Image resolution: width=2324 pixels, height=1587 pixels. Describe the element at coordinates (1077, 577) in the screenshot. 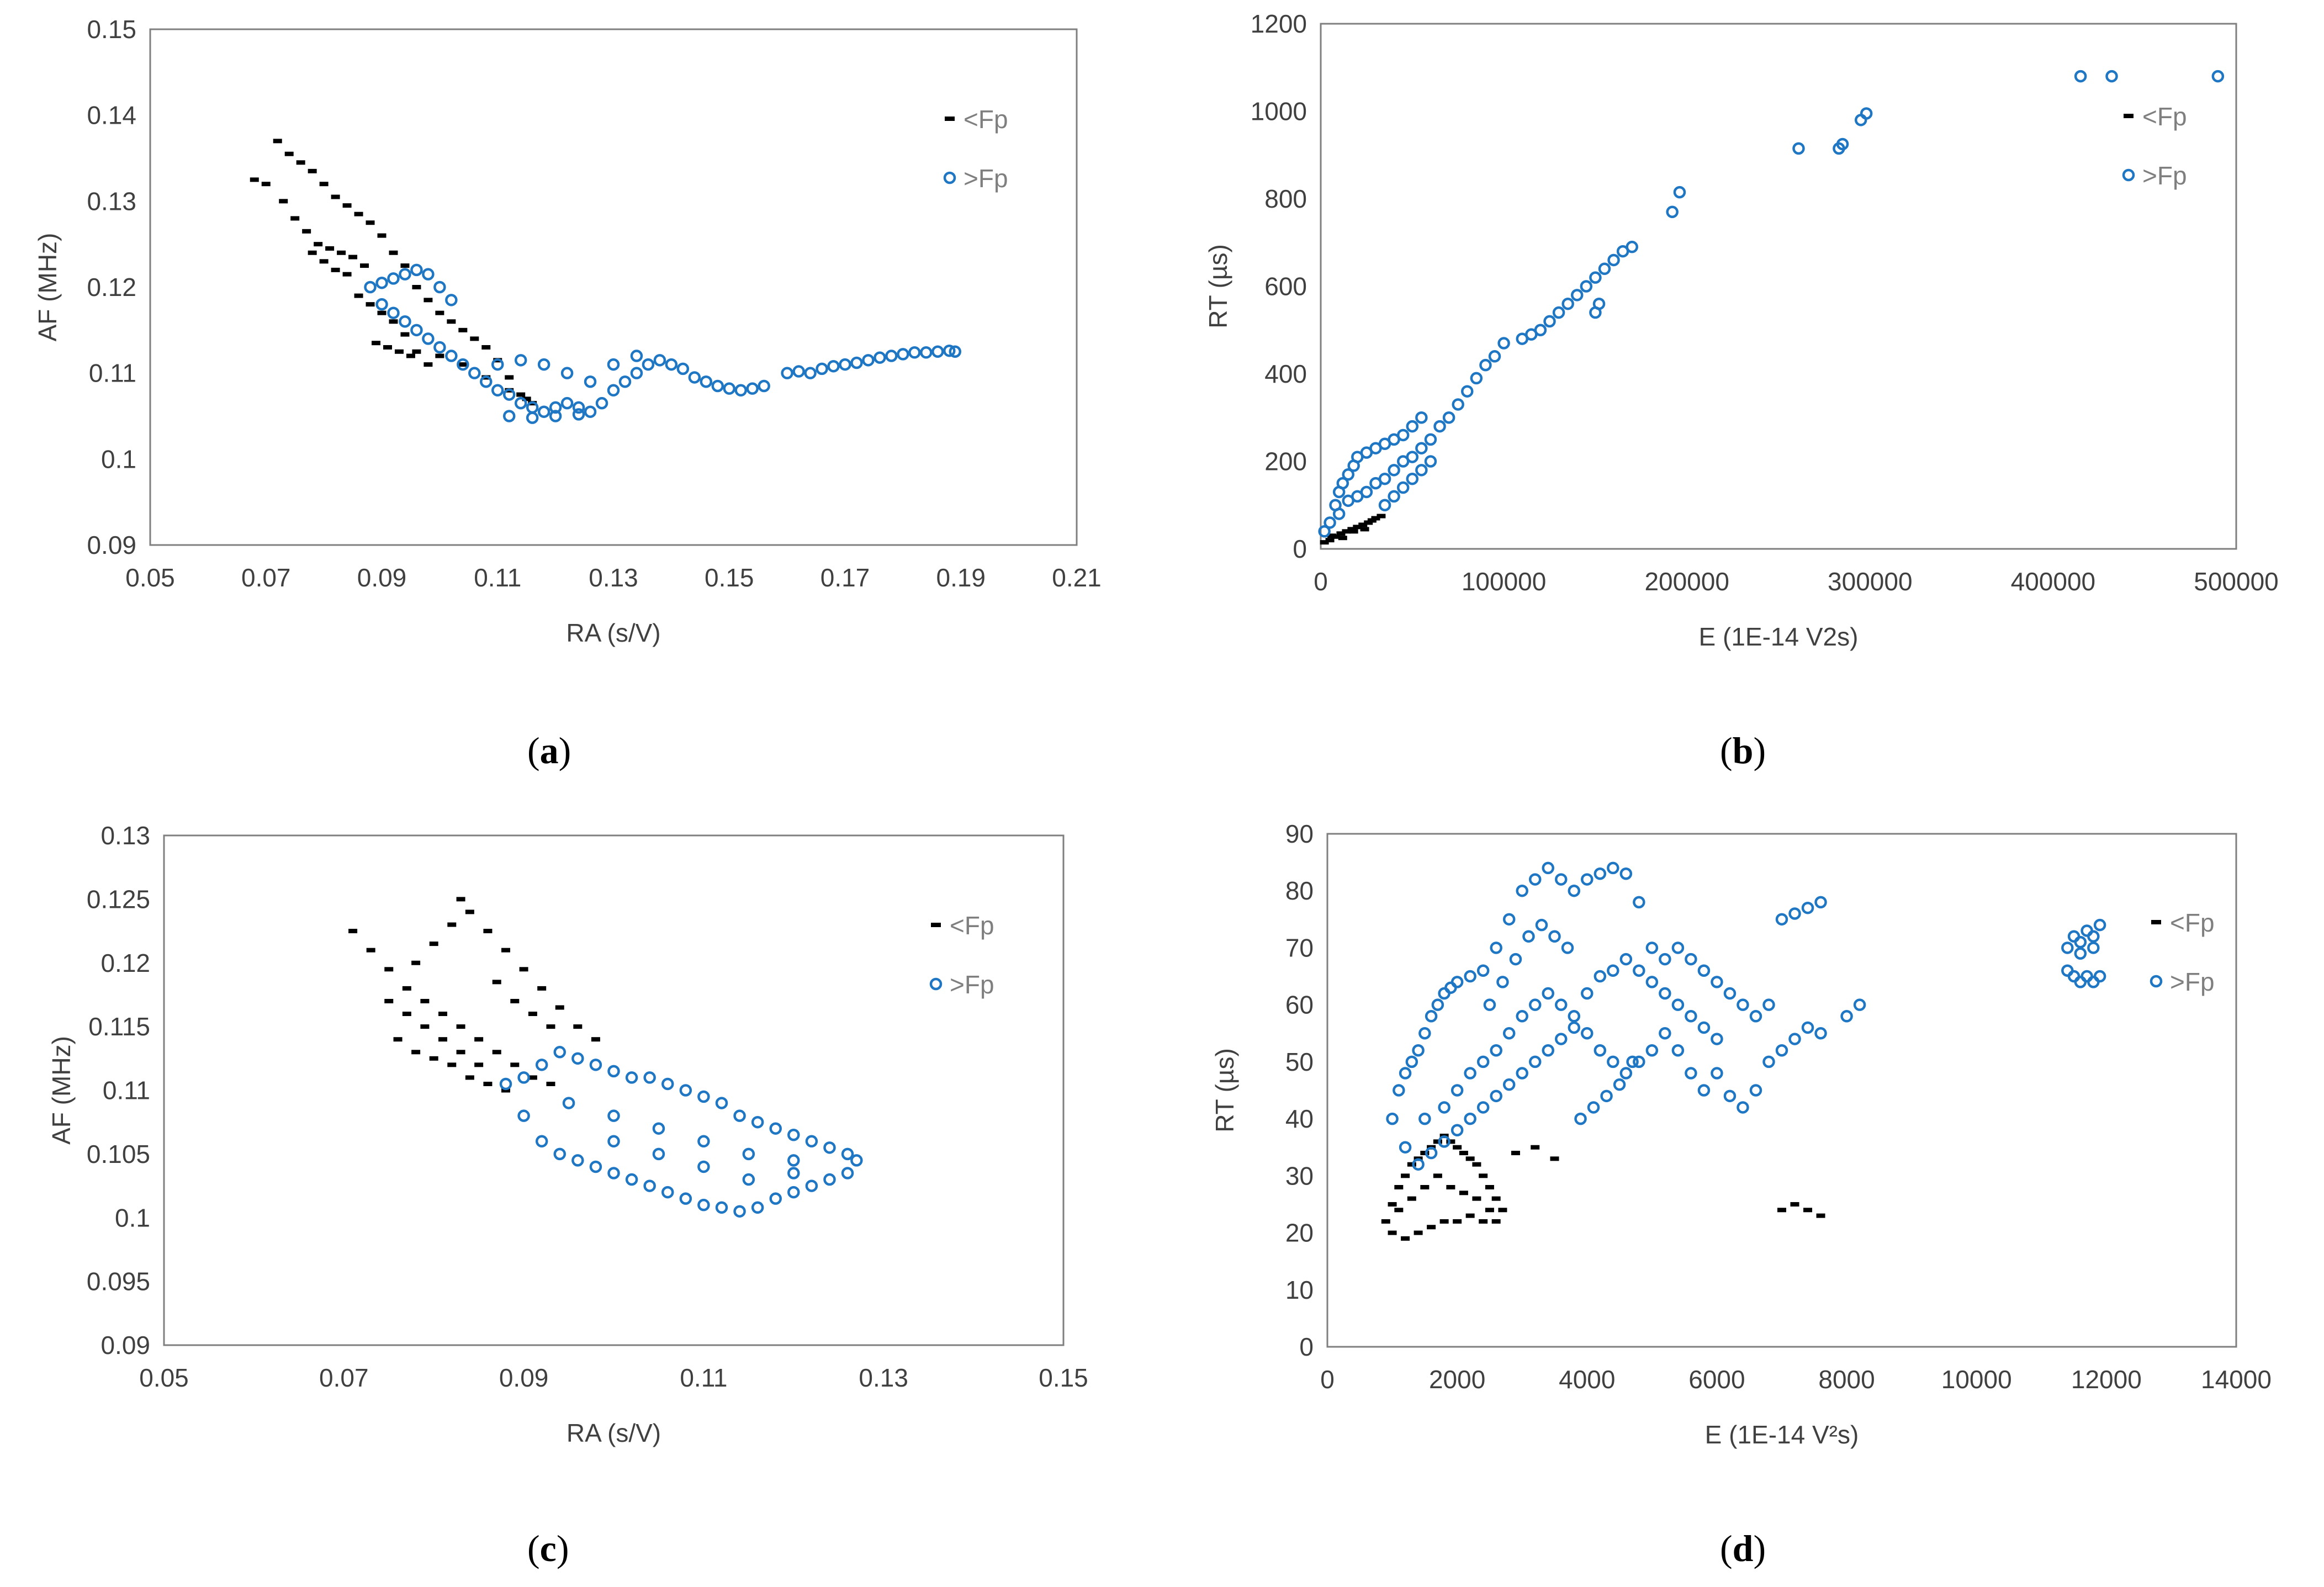

I see `x-tick-label: 0.21` at that location.